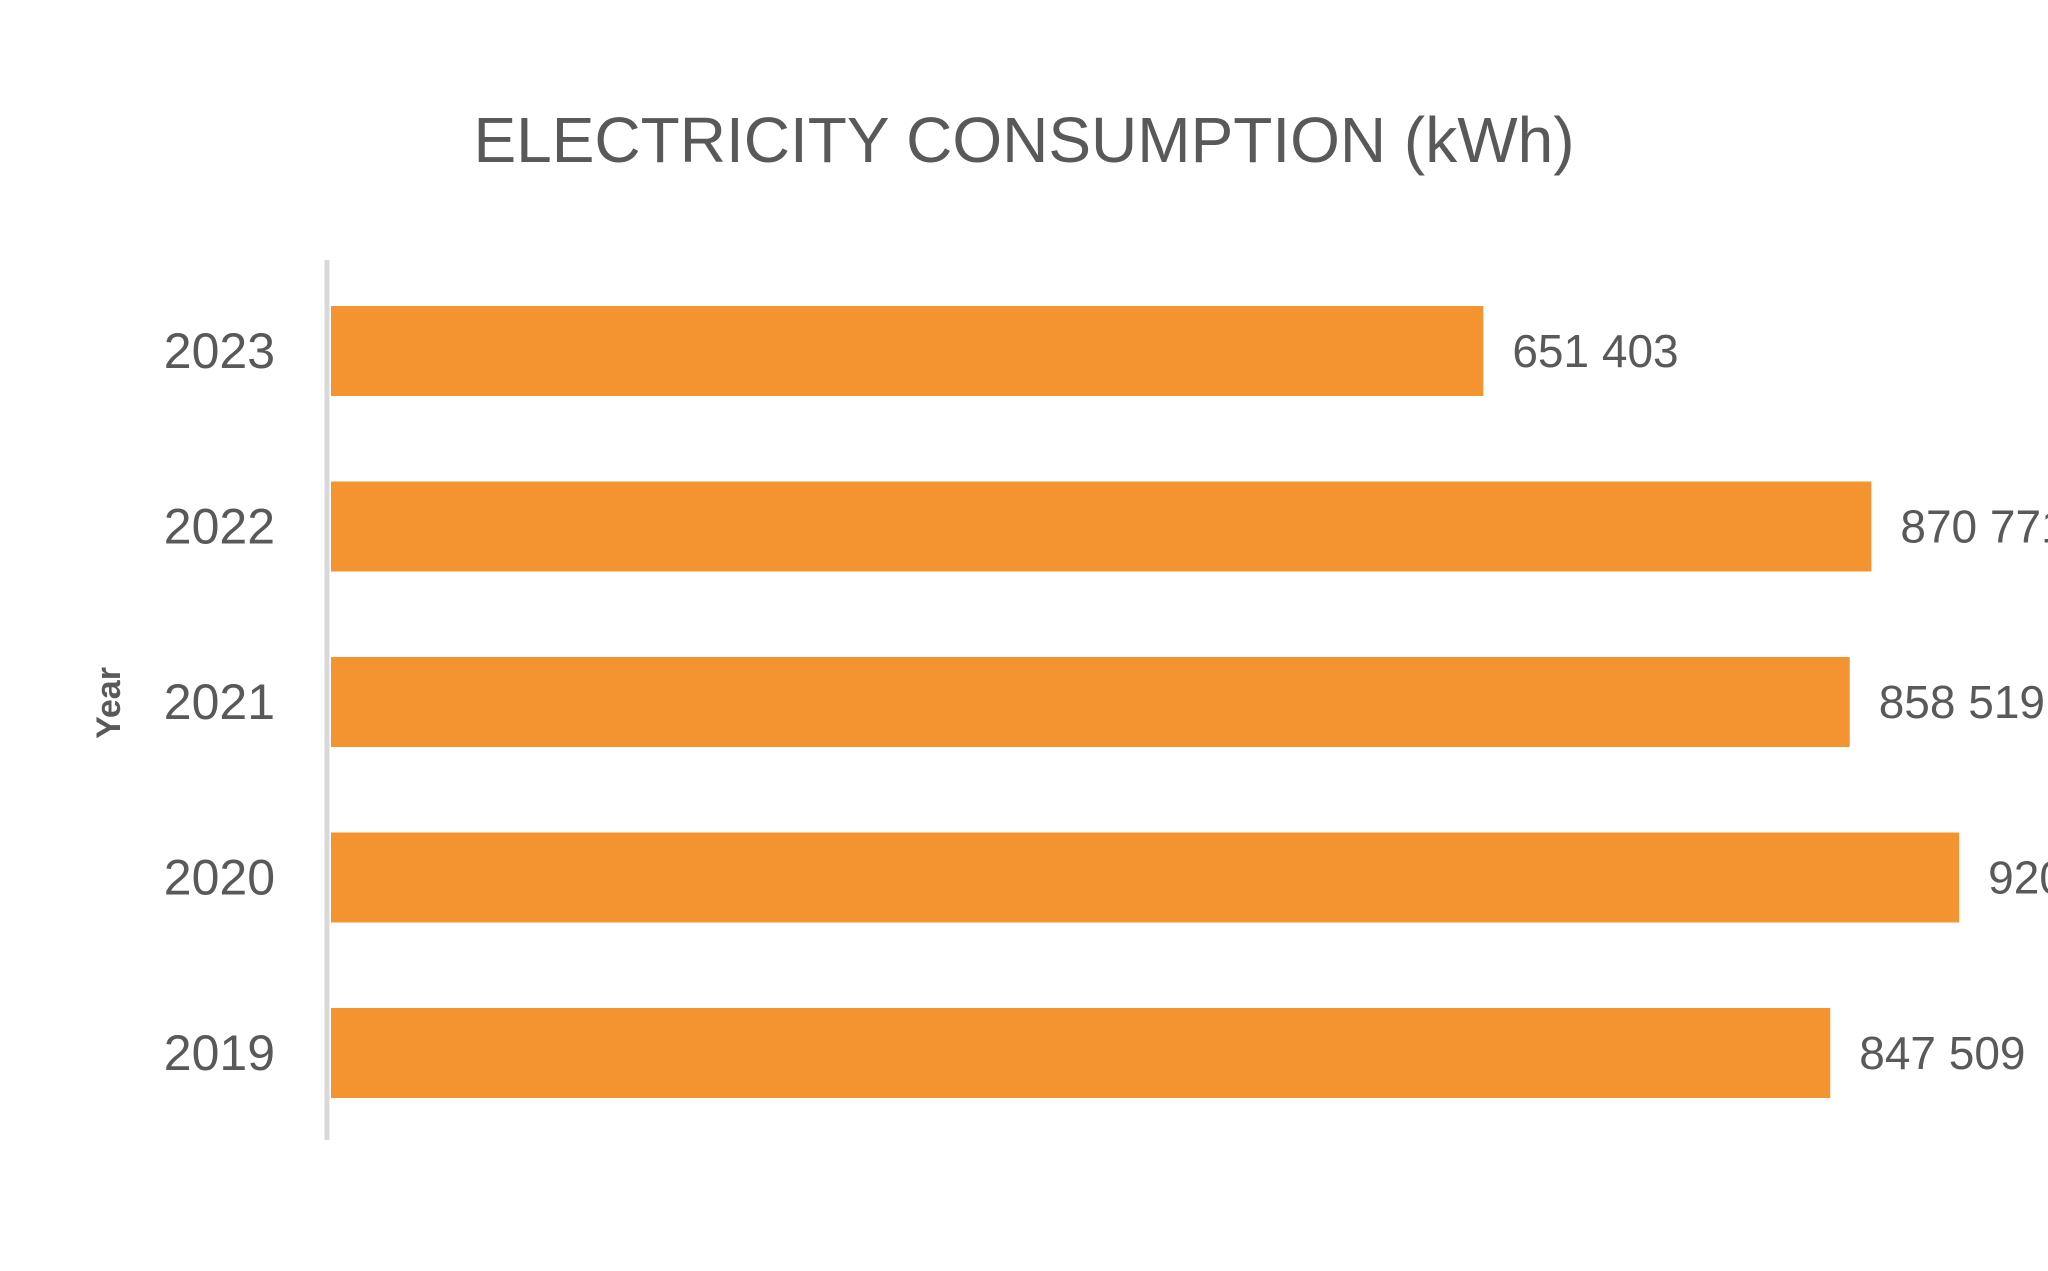 The height and width of the screenshot is (1271, 2048). Describe the element at coordinates (907, 351) in the screenshot. I see `bar-2023` at that location.